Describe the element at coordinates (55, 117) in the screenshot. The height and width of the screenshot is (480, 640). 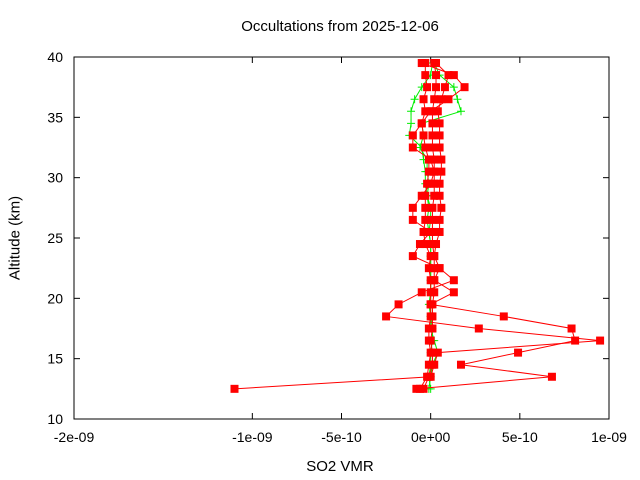
I see `y-tick-label: 35` at that location.